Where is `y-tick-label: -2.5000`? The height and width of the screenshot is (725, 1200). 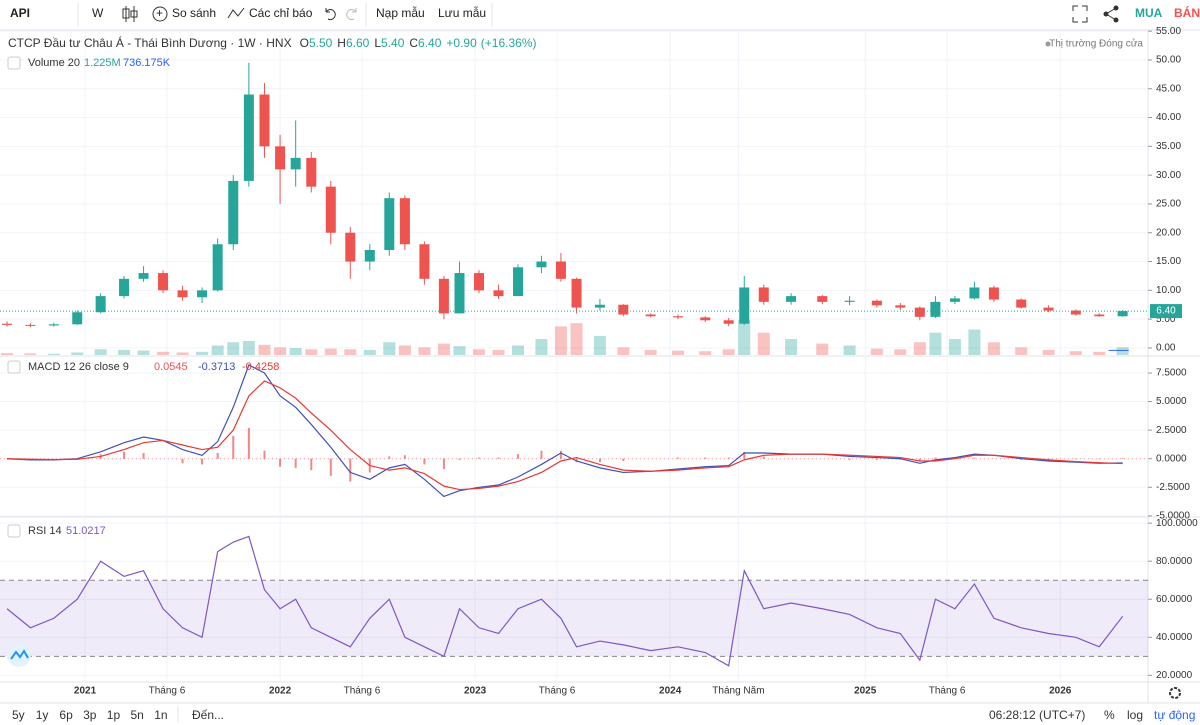 y-tick-label: -2.5000 is located at coordinates (1173, 487).